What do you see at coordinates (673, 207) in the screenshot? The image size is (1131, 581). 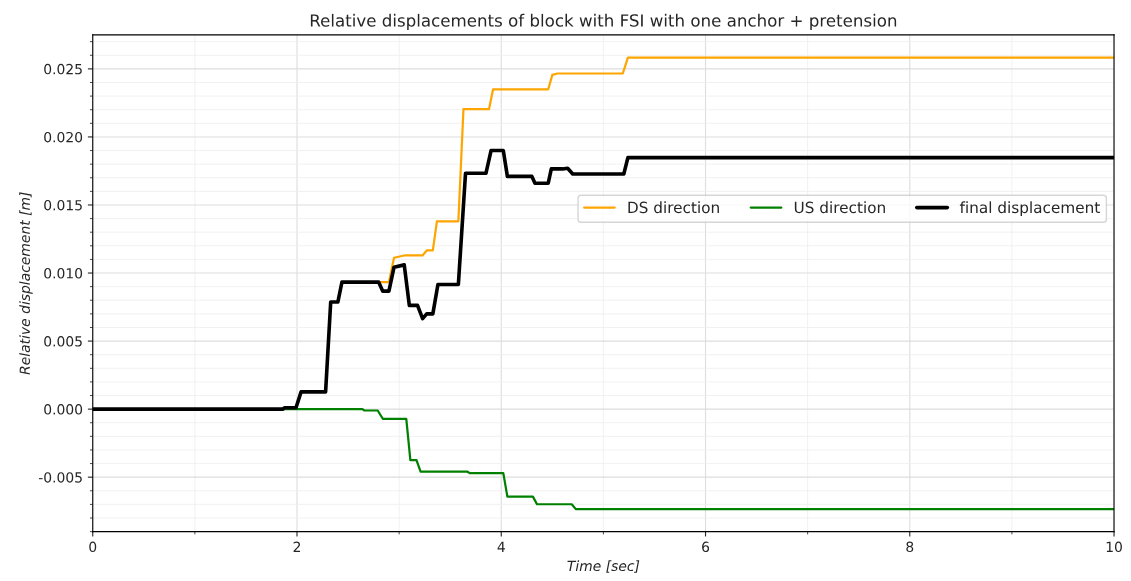 I see `legend-label: DS direction` at bounding box center [673, 207].